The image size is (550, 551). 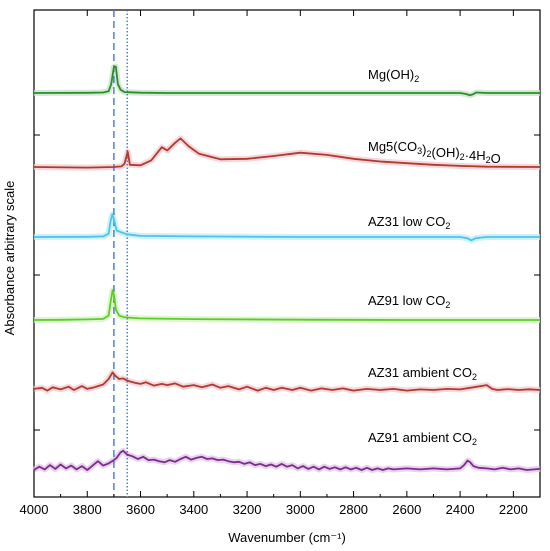 What do you see at coordinates (300, 509) in the screenshot?
I see `x-tick-label: 3000` at bounding box center [300, 509].